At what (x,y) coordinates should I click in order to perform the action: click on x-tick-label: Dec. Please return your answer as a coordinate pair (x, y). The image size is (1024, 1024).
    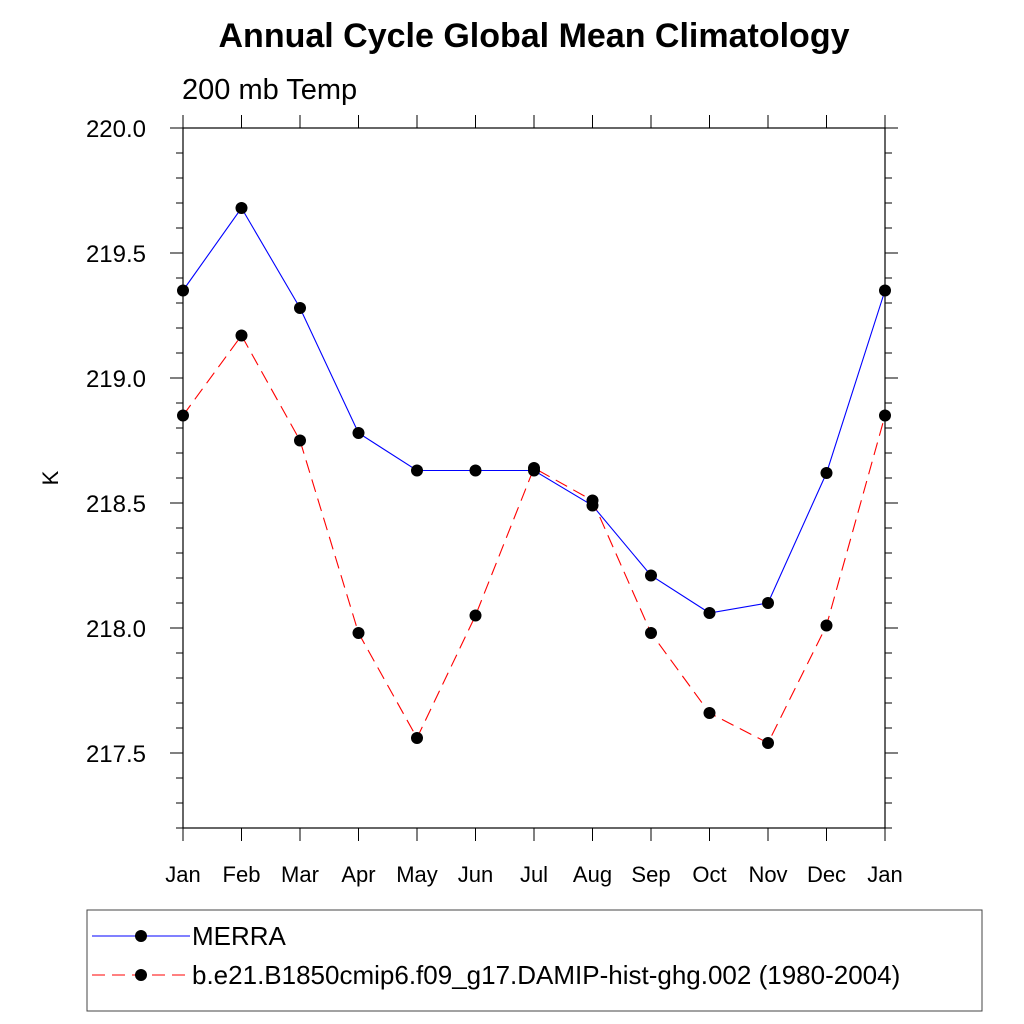
    Looking at the image, I should click on (826, 874).